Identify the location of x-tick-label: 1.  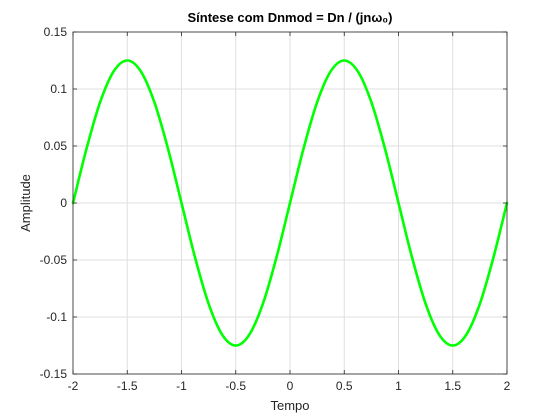
(398, 386).